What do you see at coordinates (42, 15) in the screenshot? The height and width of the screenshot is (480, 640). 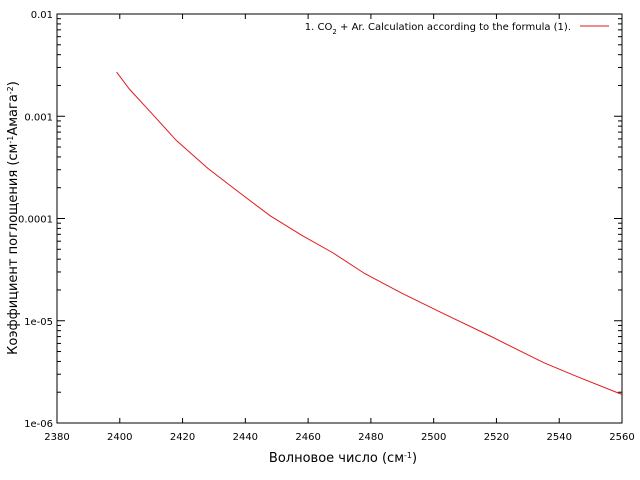 I see `y-tick-label: 0.01` at bounding box center [42, 15].